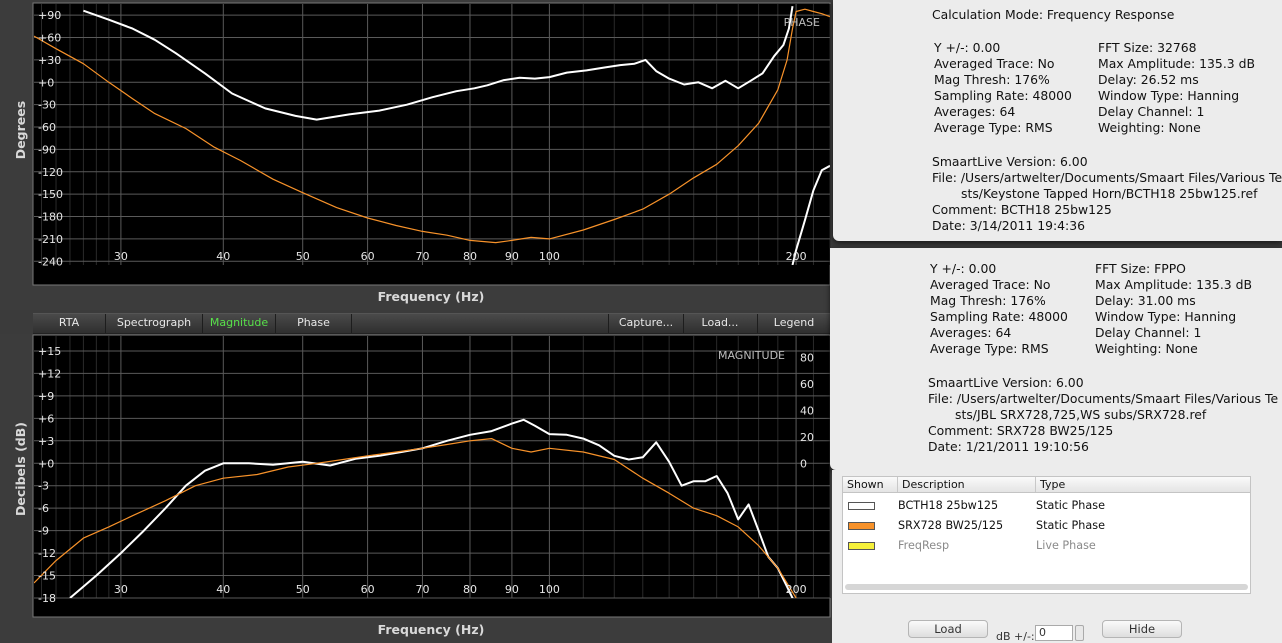  Describe the element at coordinates (368, 589) in the screenshot. I see `x-tick-label: 60` at that location.